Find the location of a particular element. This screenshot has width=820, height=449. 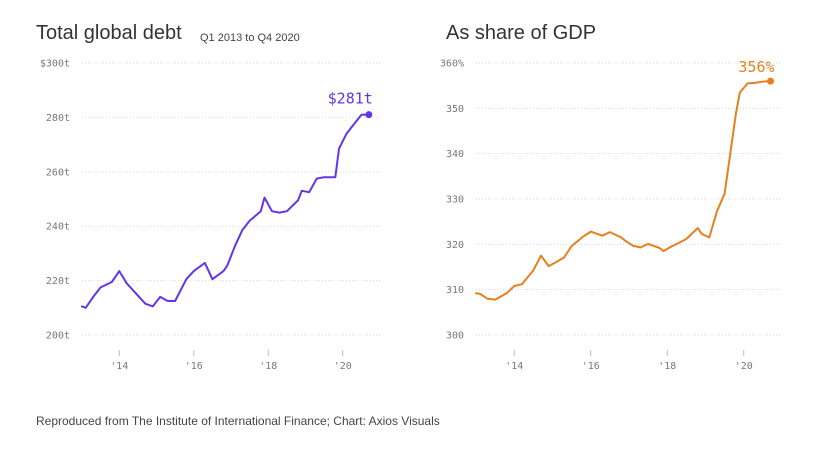

left-y-tick-label: 200t is located at coordinates (58, 336).